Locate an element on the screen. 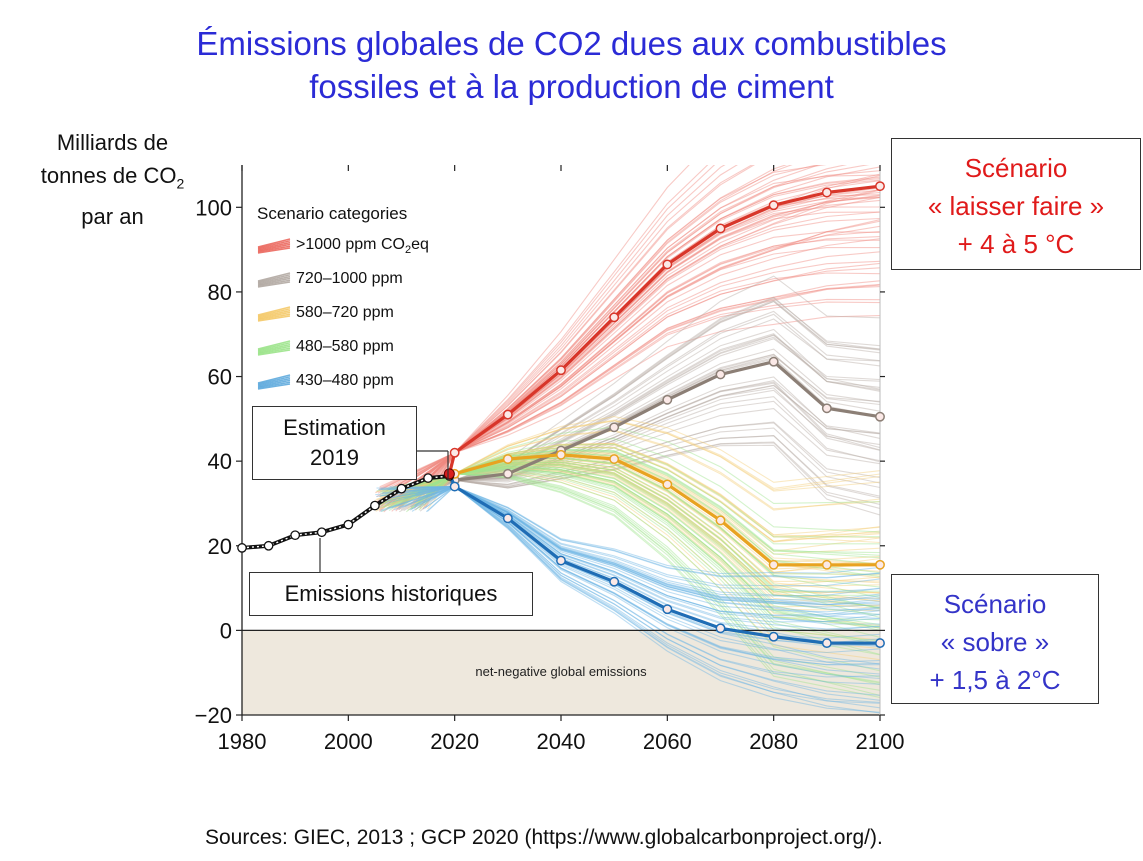  y-tick-label: 20 is located at coordinates (220, 546).